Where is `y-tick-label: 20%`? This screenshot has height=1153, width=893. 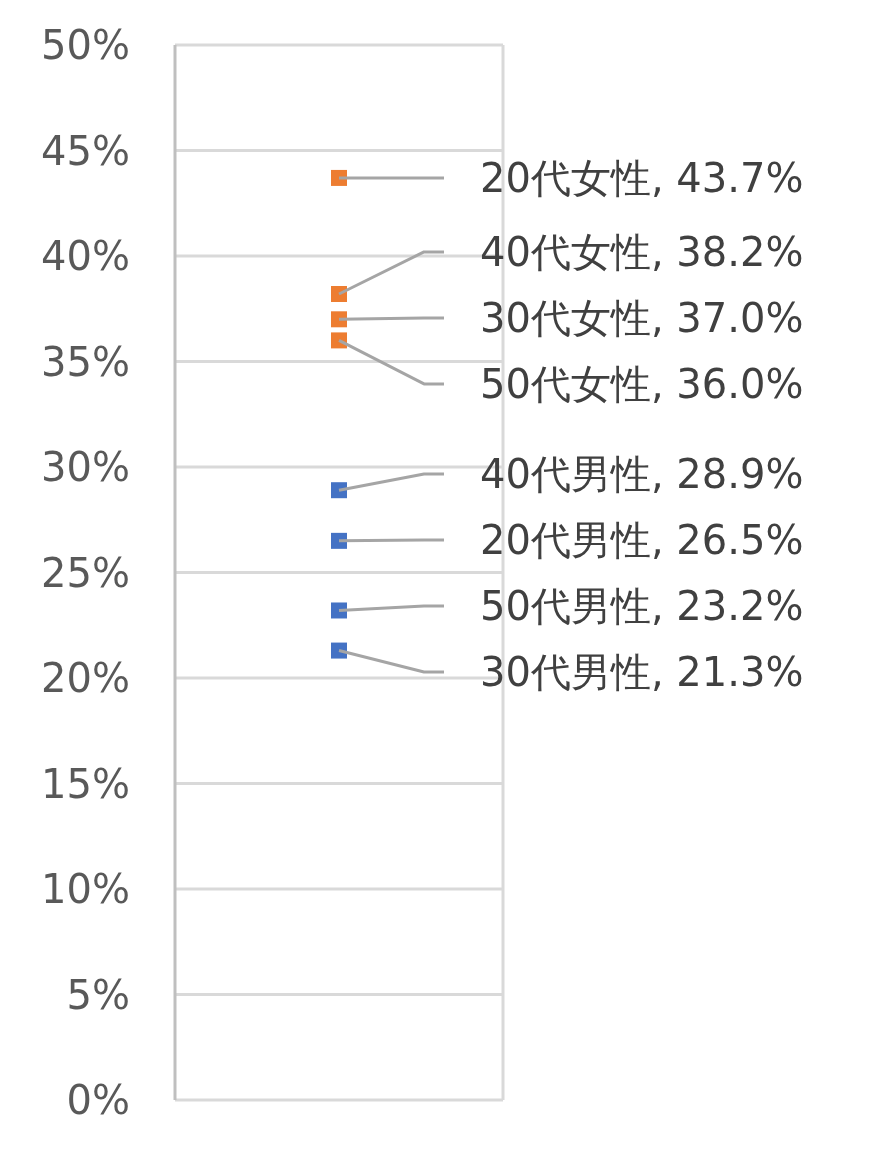 y-tick-label: 20% is located at coordinates (85, 678).